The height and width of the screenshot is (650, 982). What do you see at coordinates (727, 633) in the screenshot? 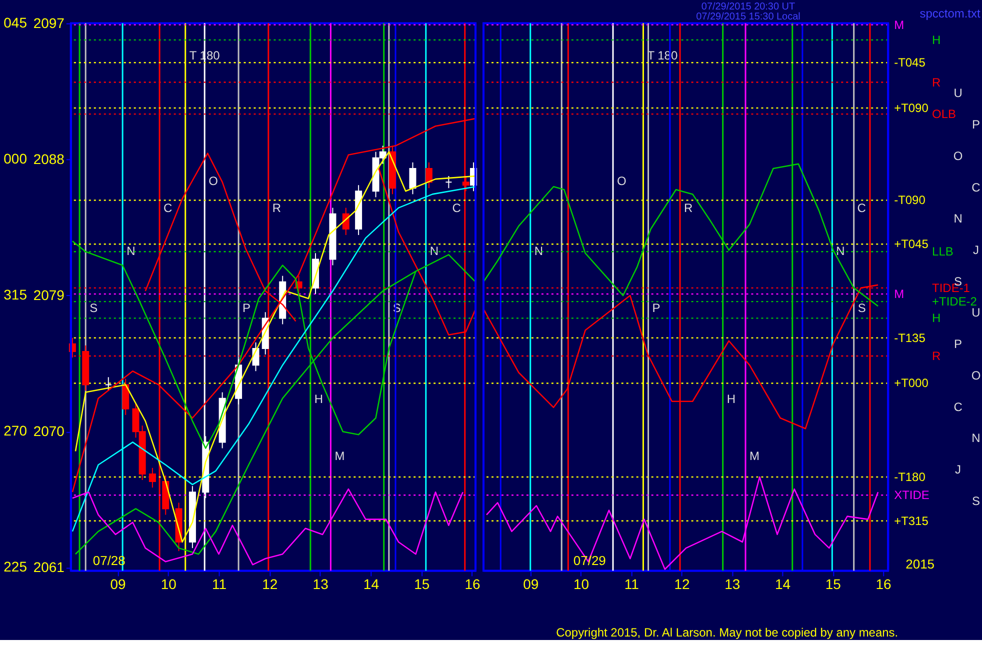
I see `text: Copyright 2015, Dr. Al Larson. May not be copied by any means.` at bounding box center [727, 633].